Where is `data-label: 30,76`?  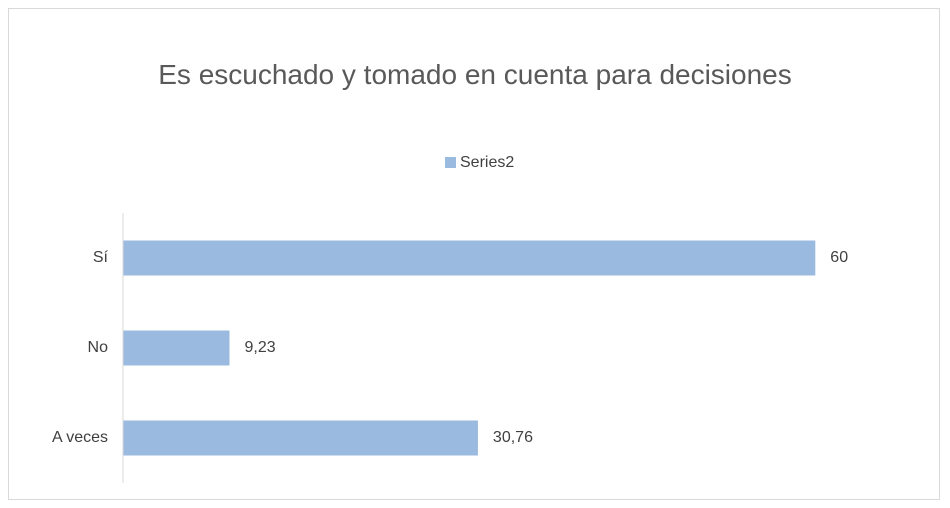
data-label: 30,76 is located at coordinates (513, 437).